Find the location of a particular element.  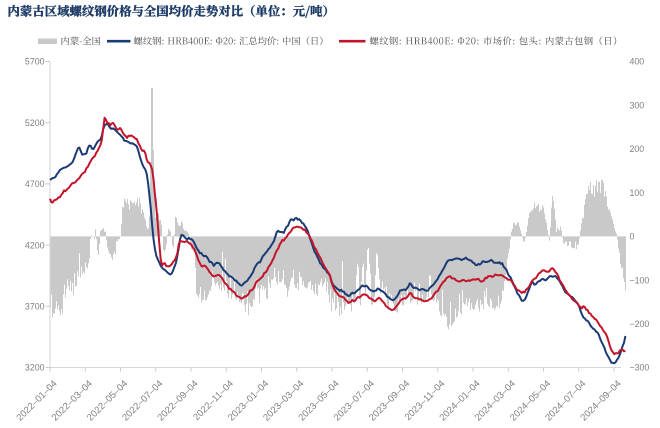

svg-text: 5700 is located at coordinates (35, 62).